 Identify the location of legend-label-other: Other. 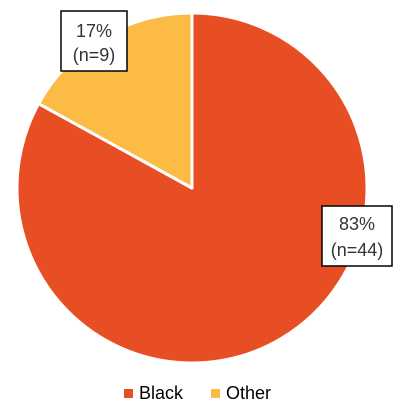
(248, 393).